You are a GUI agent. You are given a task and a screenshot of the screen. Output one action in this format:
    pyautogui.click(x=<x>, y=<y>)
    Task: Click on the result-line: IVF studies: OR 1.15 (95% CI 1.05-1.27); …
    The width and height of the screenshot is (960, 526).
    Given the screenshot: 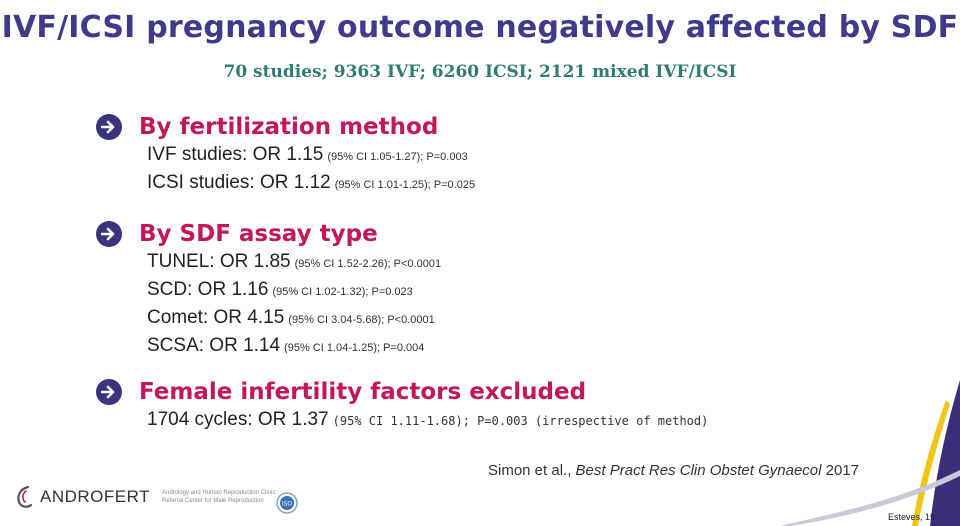 What is the action you would take?
    pyautogui.click(x=307, y=154)
    